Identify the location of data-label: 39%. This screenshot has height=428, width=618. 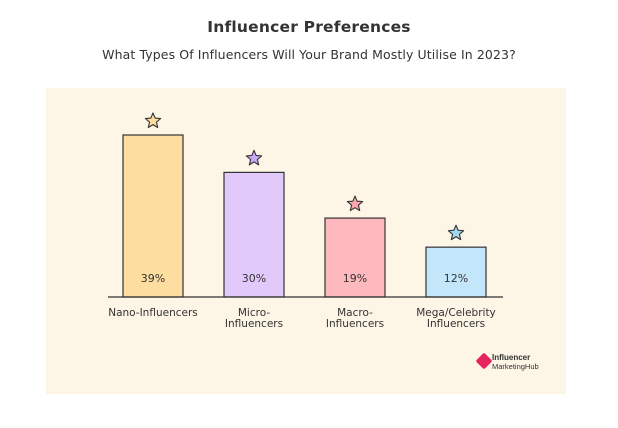
(153, 278).